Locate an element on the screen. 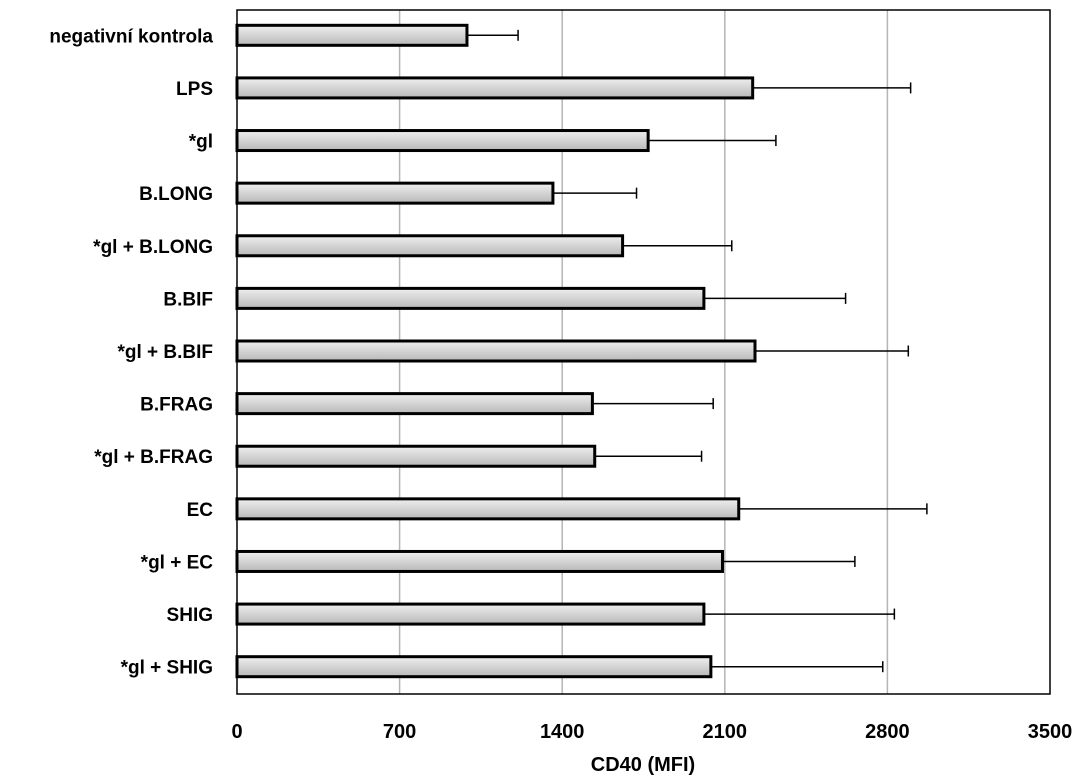 The height and width of the screenshot is (782, 1084). x-tick-label: 700 is located at coordinates (399, 732).